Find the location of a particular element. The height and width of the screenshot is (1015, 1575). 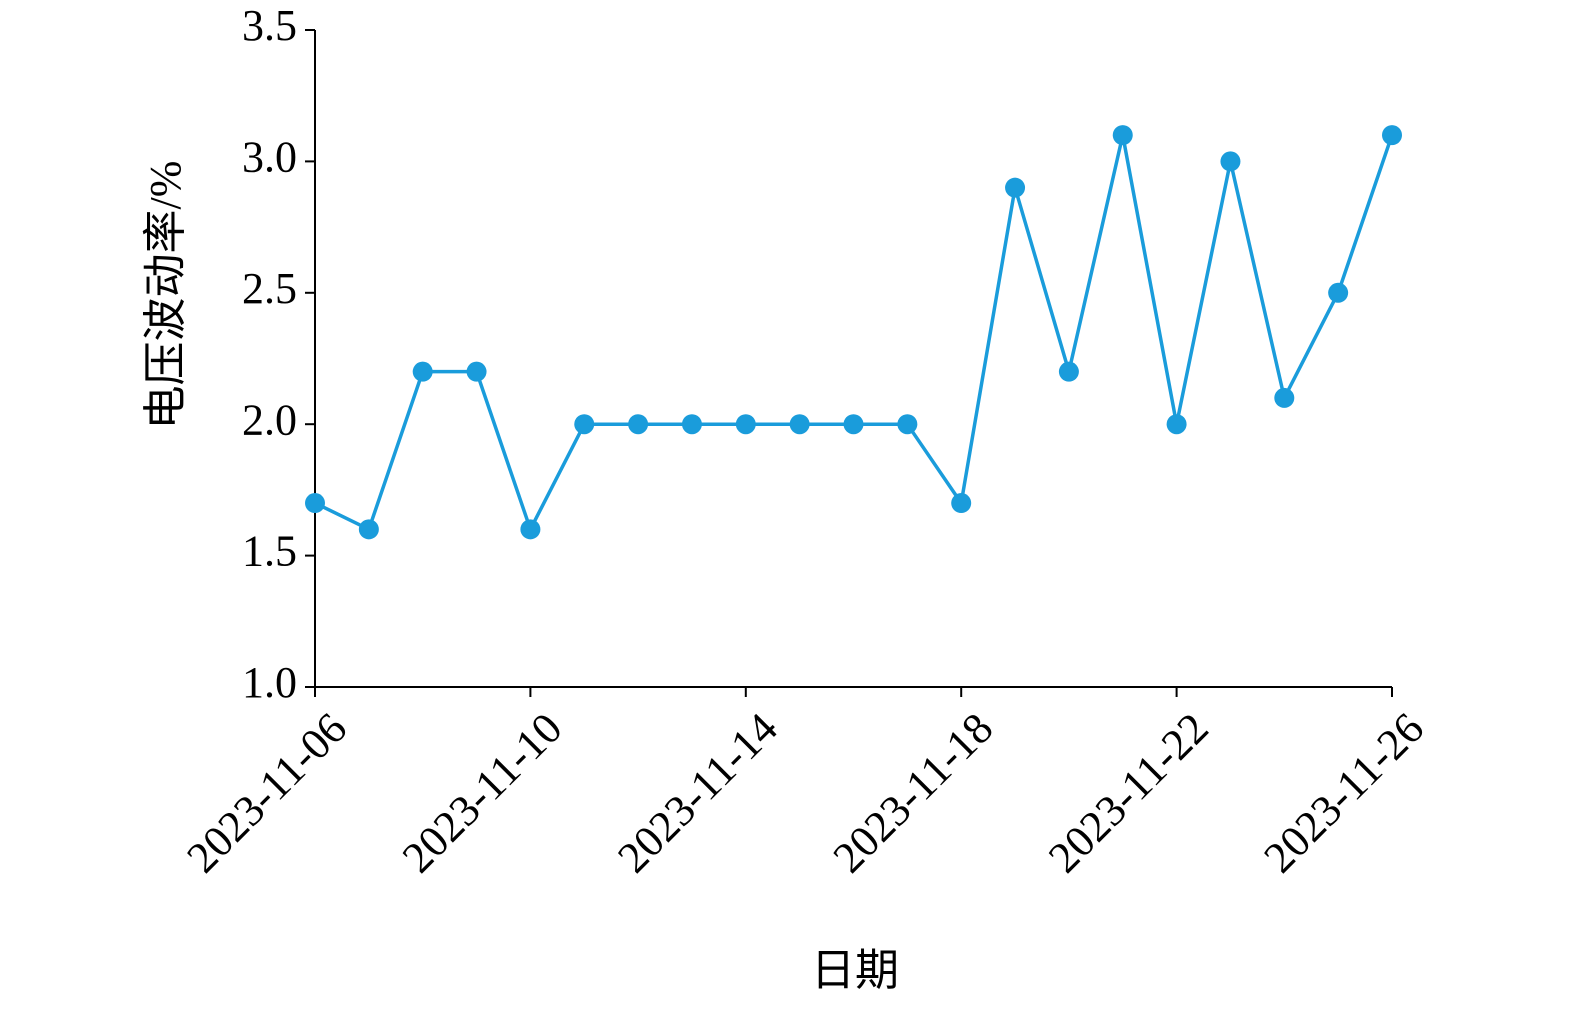

y-tick-label: 3.0 is located at coordinates (269, 156).